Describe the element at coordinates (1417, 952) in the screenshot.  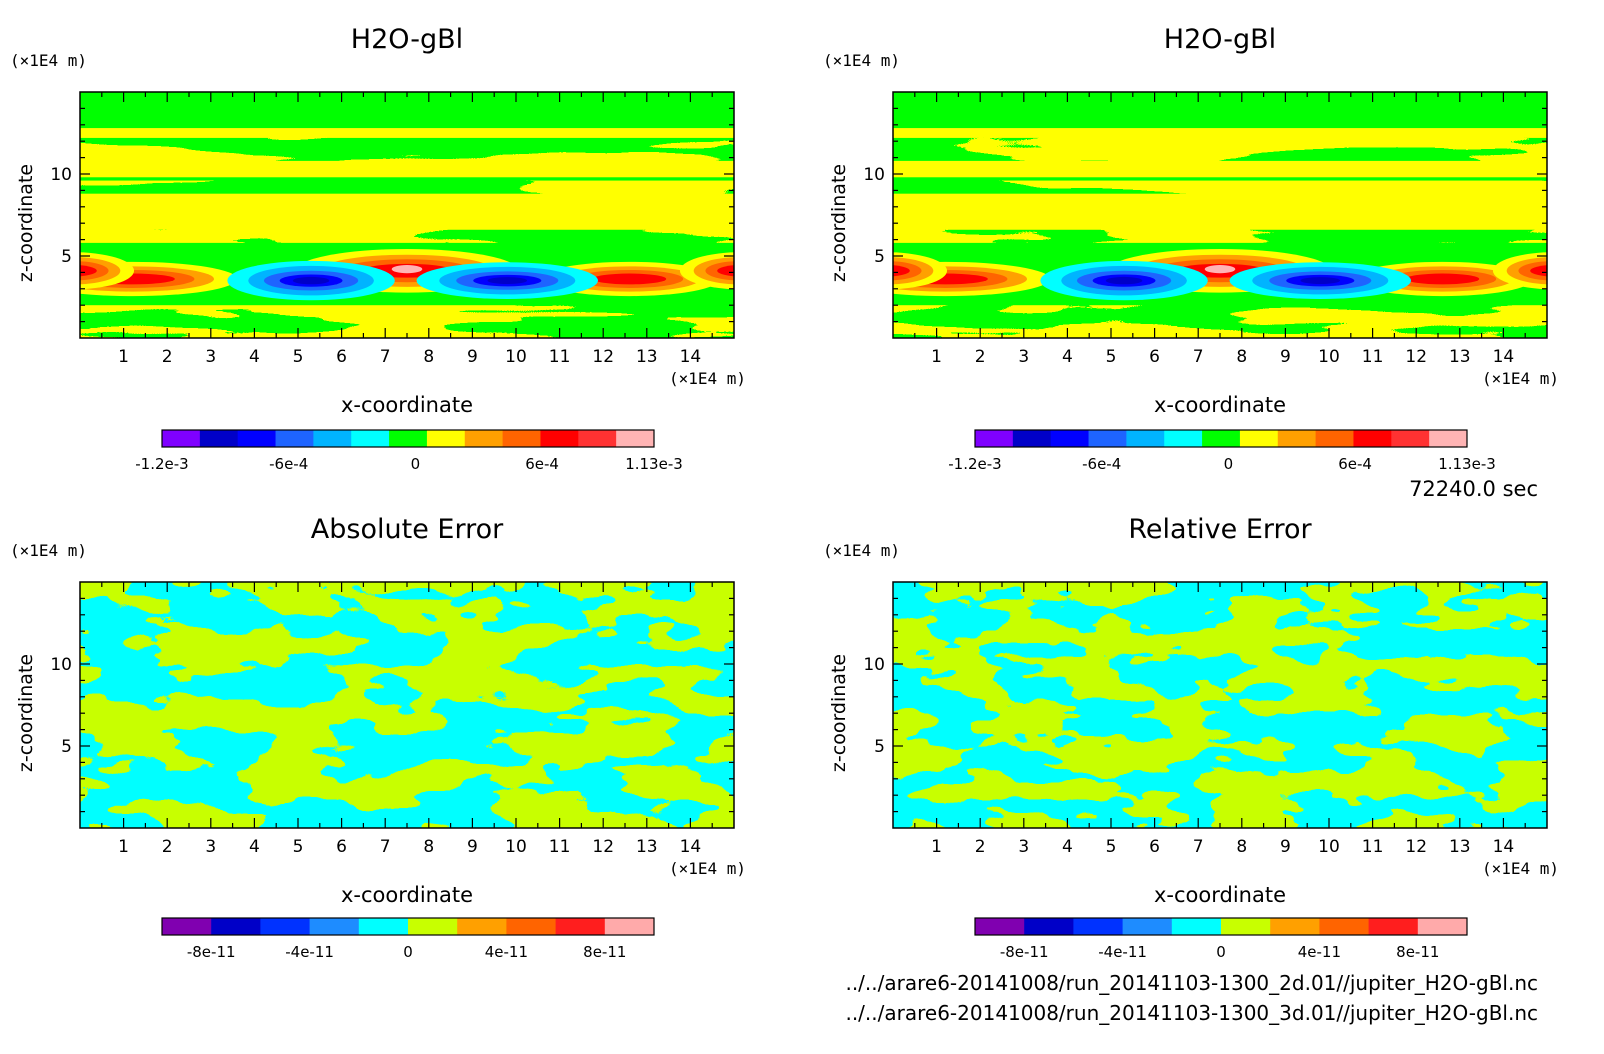
I see `colorbar-tick-label: 8e-11` at that location.